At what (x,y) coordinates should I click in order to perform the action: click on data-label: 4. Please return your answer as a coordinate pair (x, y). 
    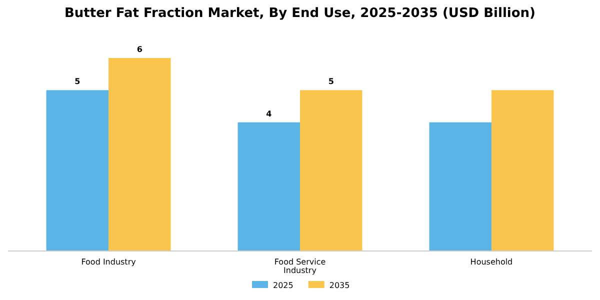
    Looking at the image, I should click on (269, 113).